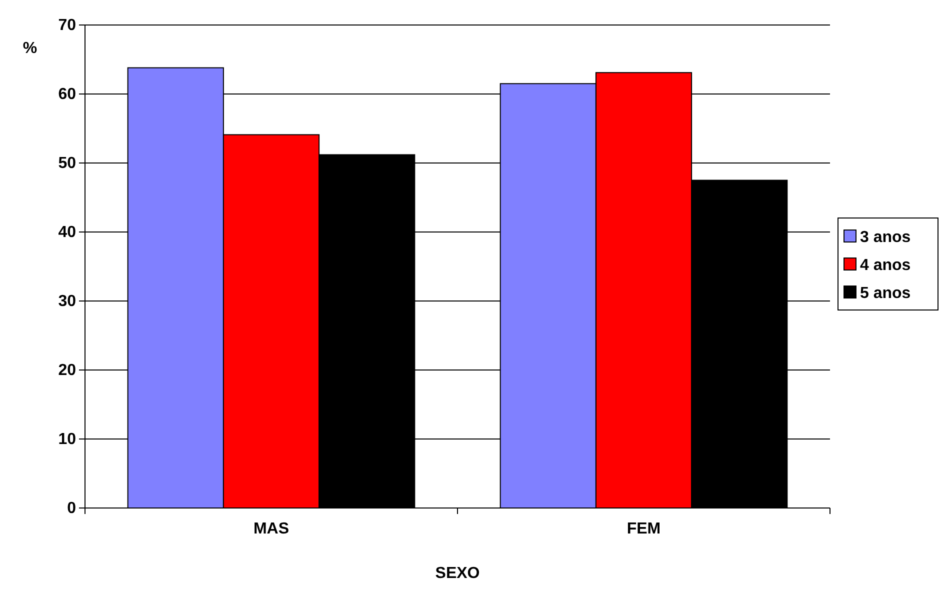  Describe the element at coordinates (271, 529) in the screenshot. I see `x-tick-label: MAS` at that location.